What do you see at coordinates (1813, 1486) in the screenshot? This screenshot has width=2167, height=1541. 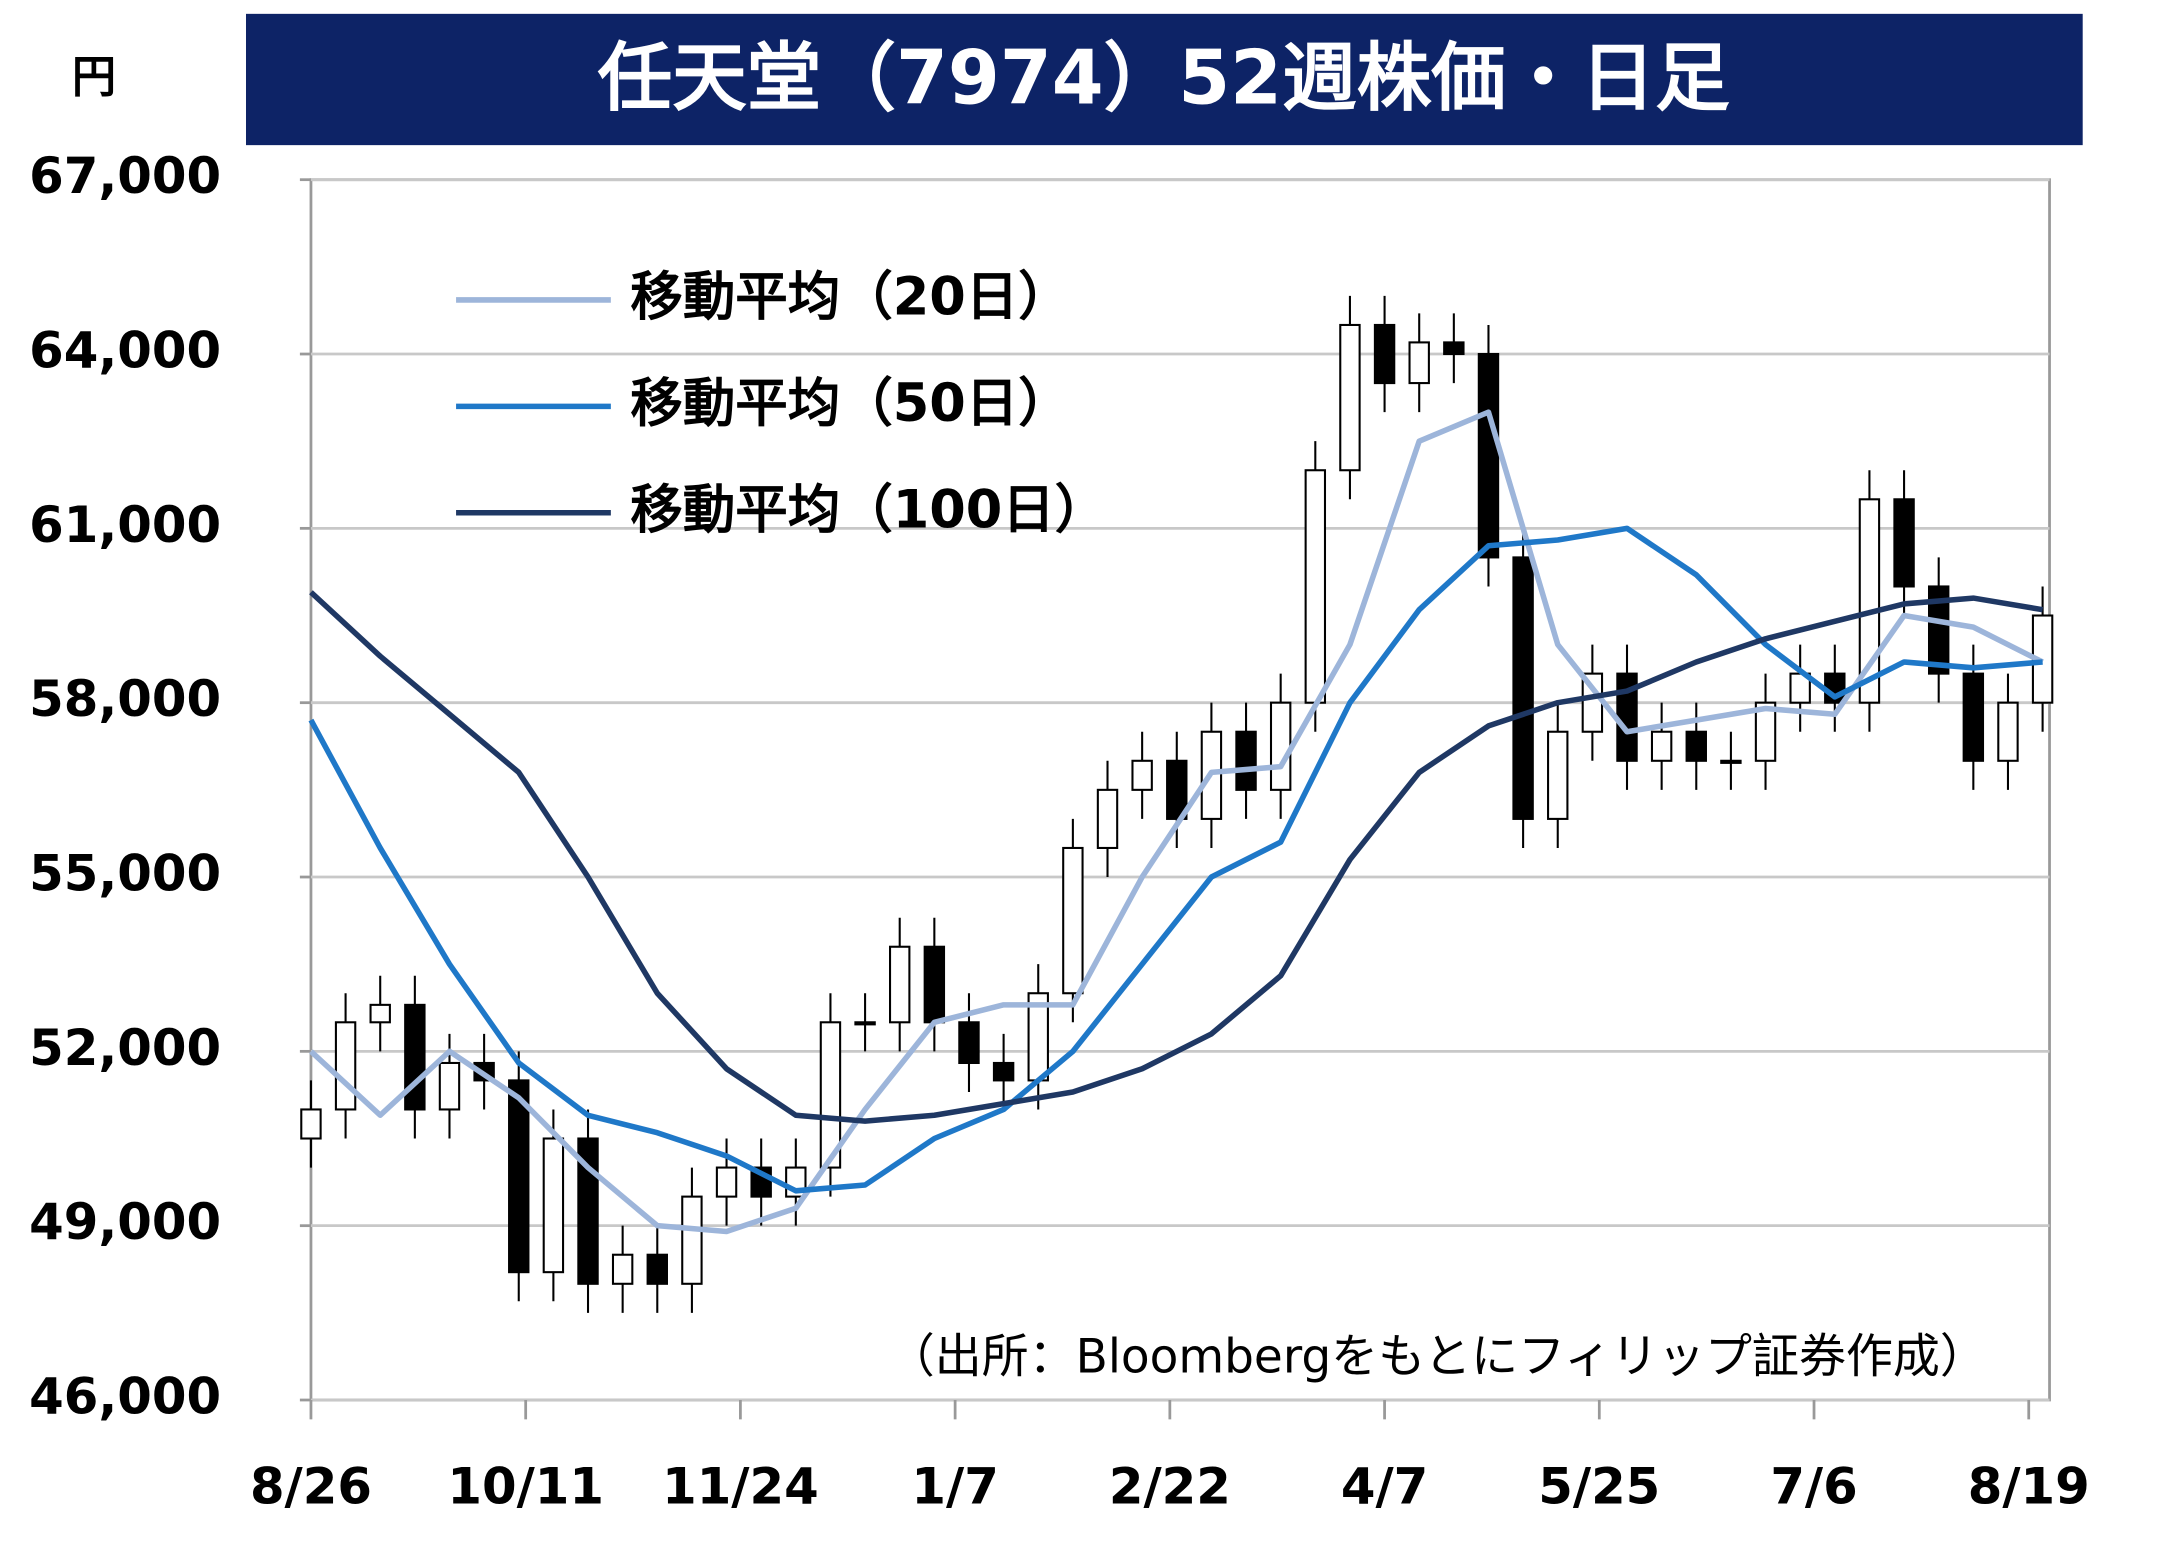 I see `x-tick-label: 7/6` at bounding box center [1813, 1486].